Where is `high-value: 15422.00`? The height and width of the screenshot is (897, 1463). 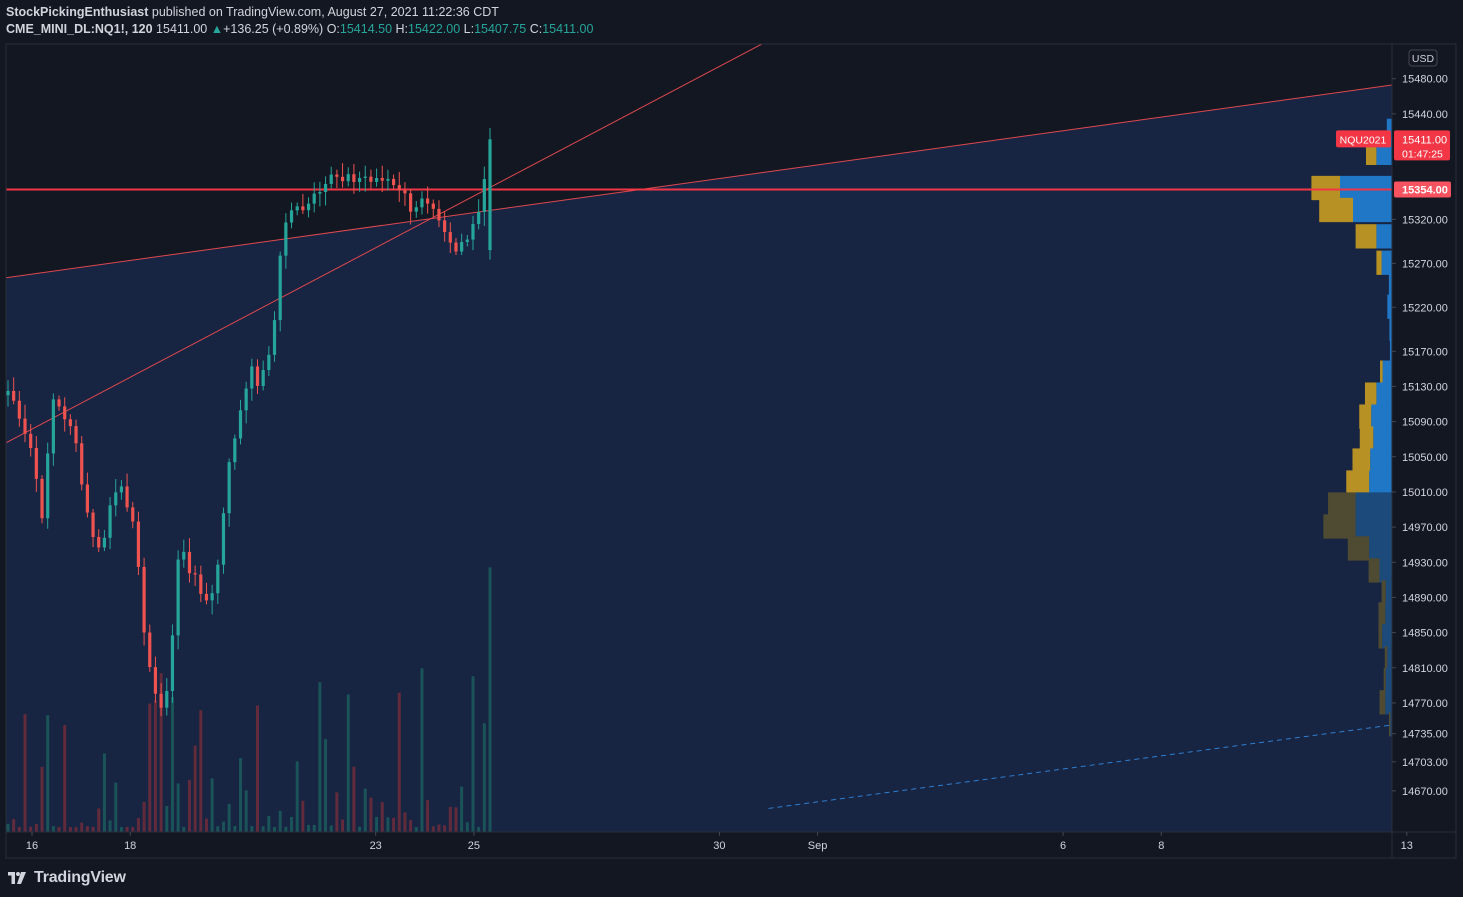 high-value: 15422.00 is located at coordinates (434, 29).